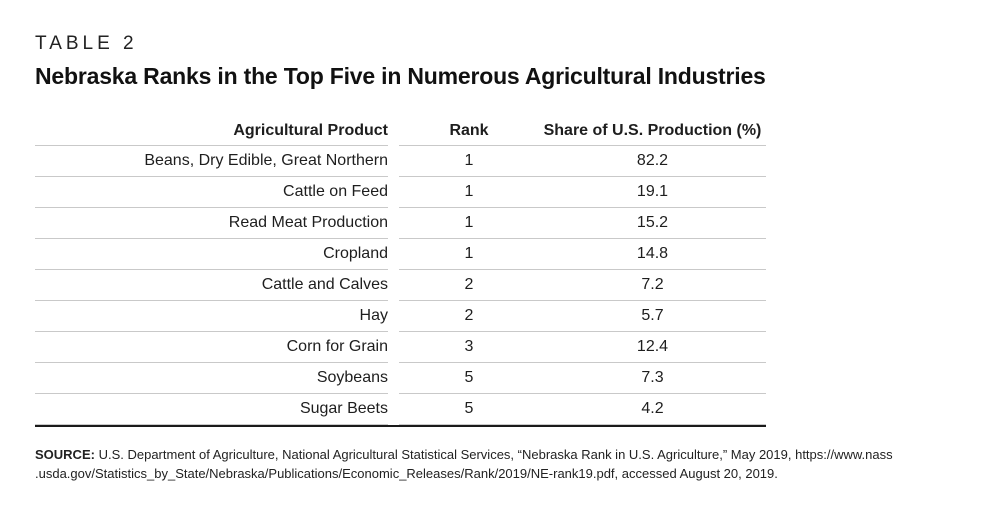  I want to click on table-label: TABLE 2, so click(86, 43).